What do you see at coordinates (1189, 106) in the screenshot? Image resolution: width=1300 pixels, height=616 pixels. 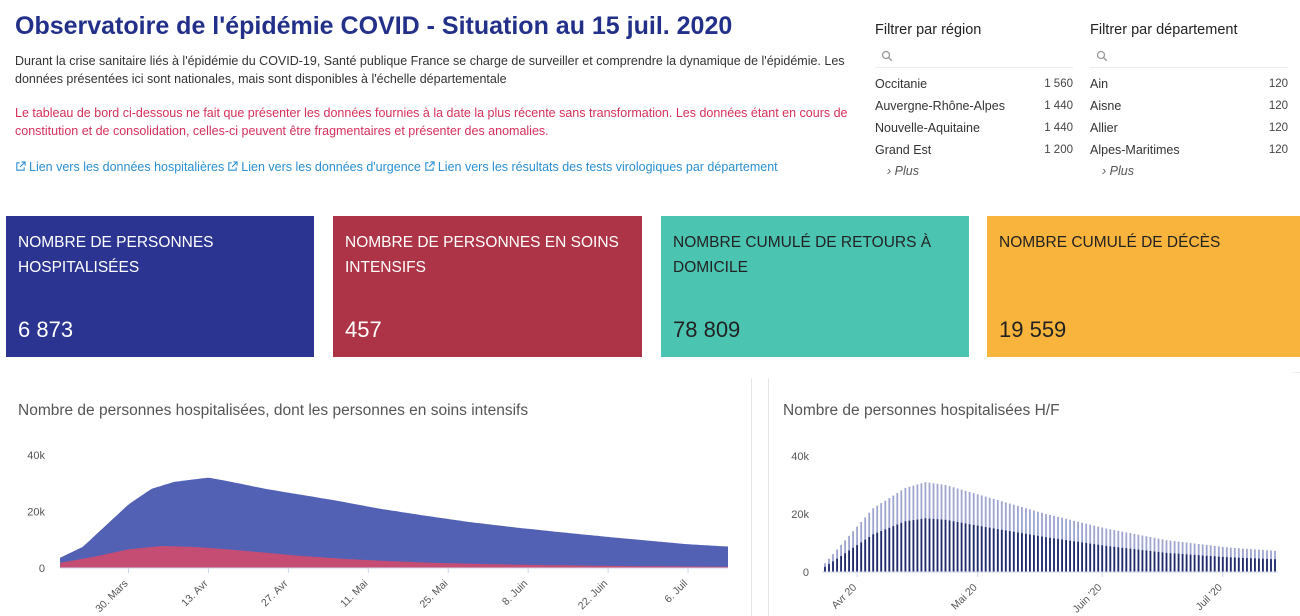 I see `department-item: Aisne 120` at bounding box center [1189, 106].